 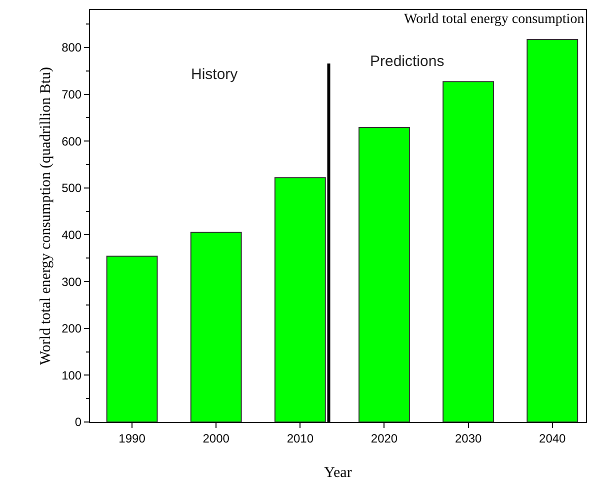 I want to click on y-tick-label: 500, so click(x=72, y=188).